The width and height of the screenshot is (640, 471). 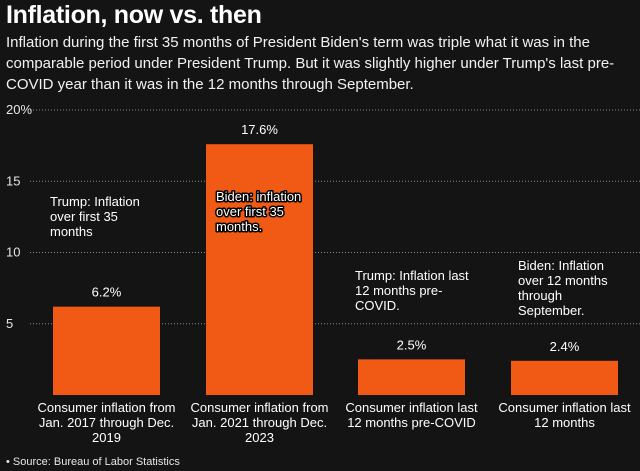 I want to click on annotation-line: Biden: inflation, so click(x=258, y=196).